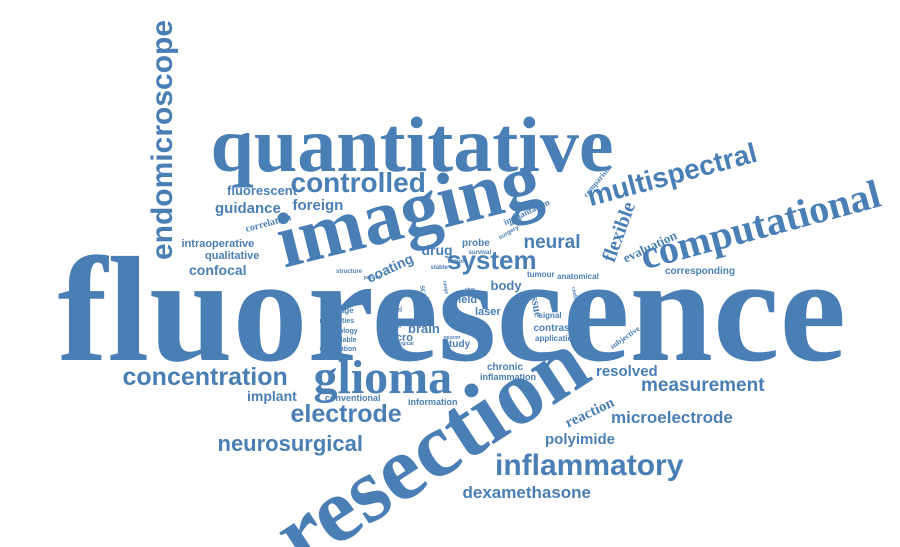 The image size is (900, 547). I want to click on word-conventional: conventional, so click(353, 397).